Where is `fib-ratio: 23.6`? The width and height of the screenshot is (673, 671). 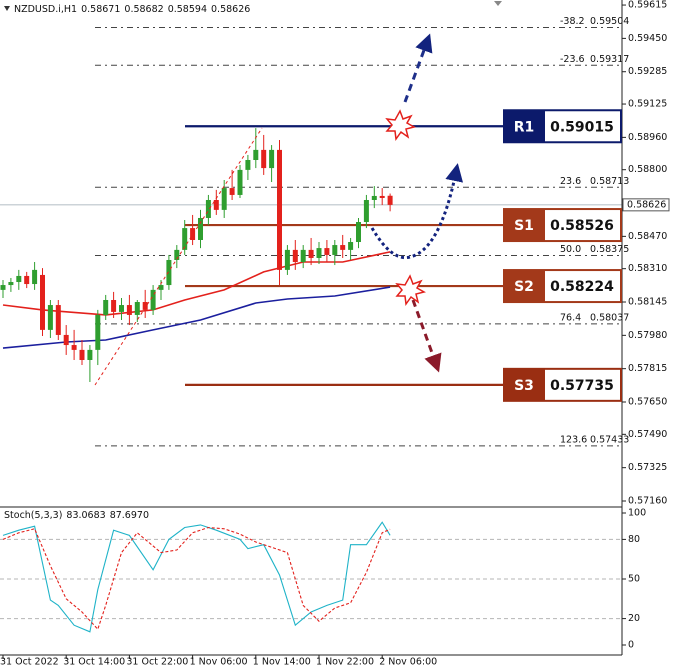 fib-ratio: 23.6 is located at coordinates (570, 181).